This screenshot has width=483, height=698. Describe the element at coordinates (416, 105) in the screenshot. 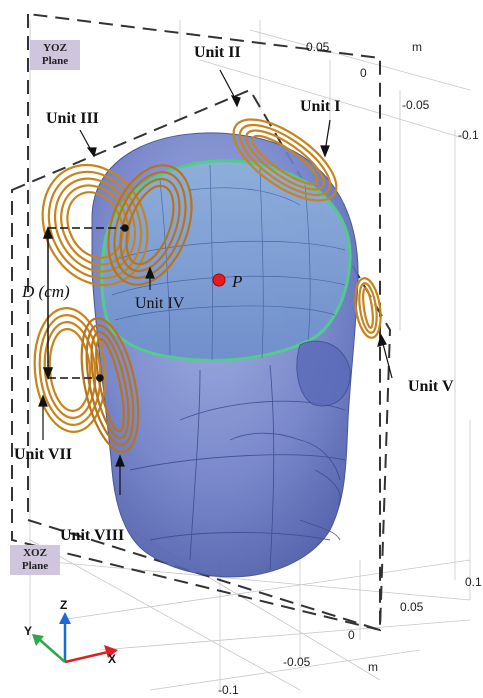

I see `tick-neg-0-05-top: -0.05` at that location.